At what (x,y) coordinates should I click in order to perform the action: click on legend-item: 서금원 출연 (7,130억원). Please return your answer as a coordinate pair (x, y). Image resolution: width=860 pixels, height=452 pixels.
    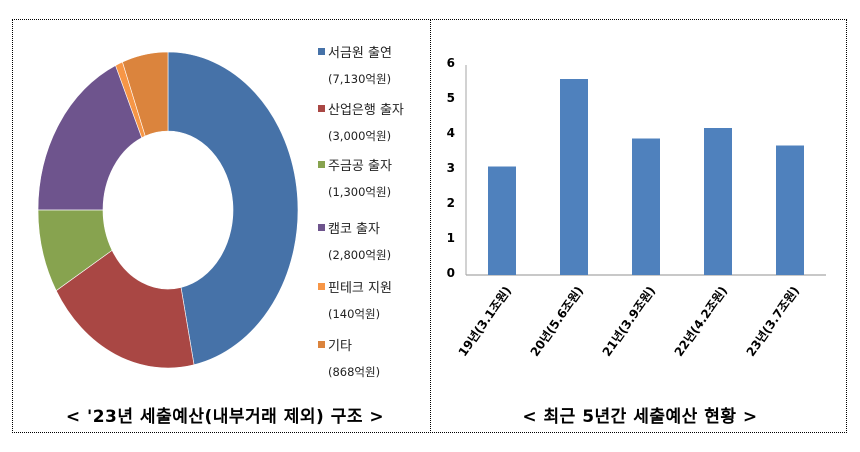
    Looking at the image, I should click on (373, 67).